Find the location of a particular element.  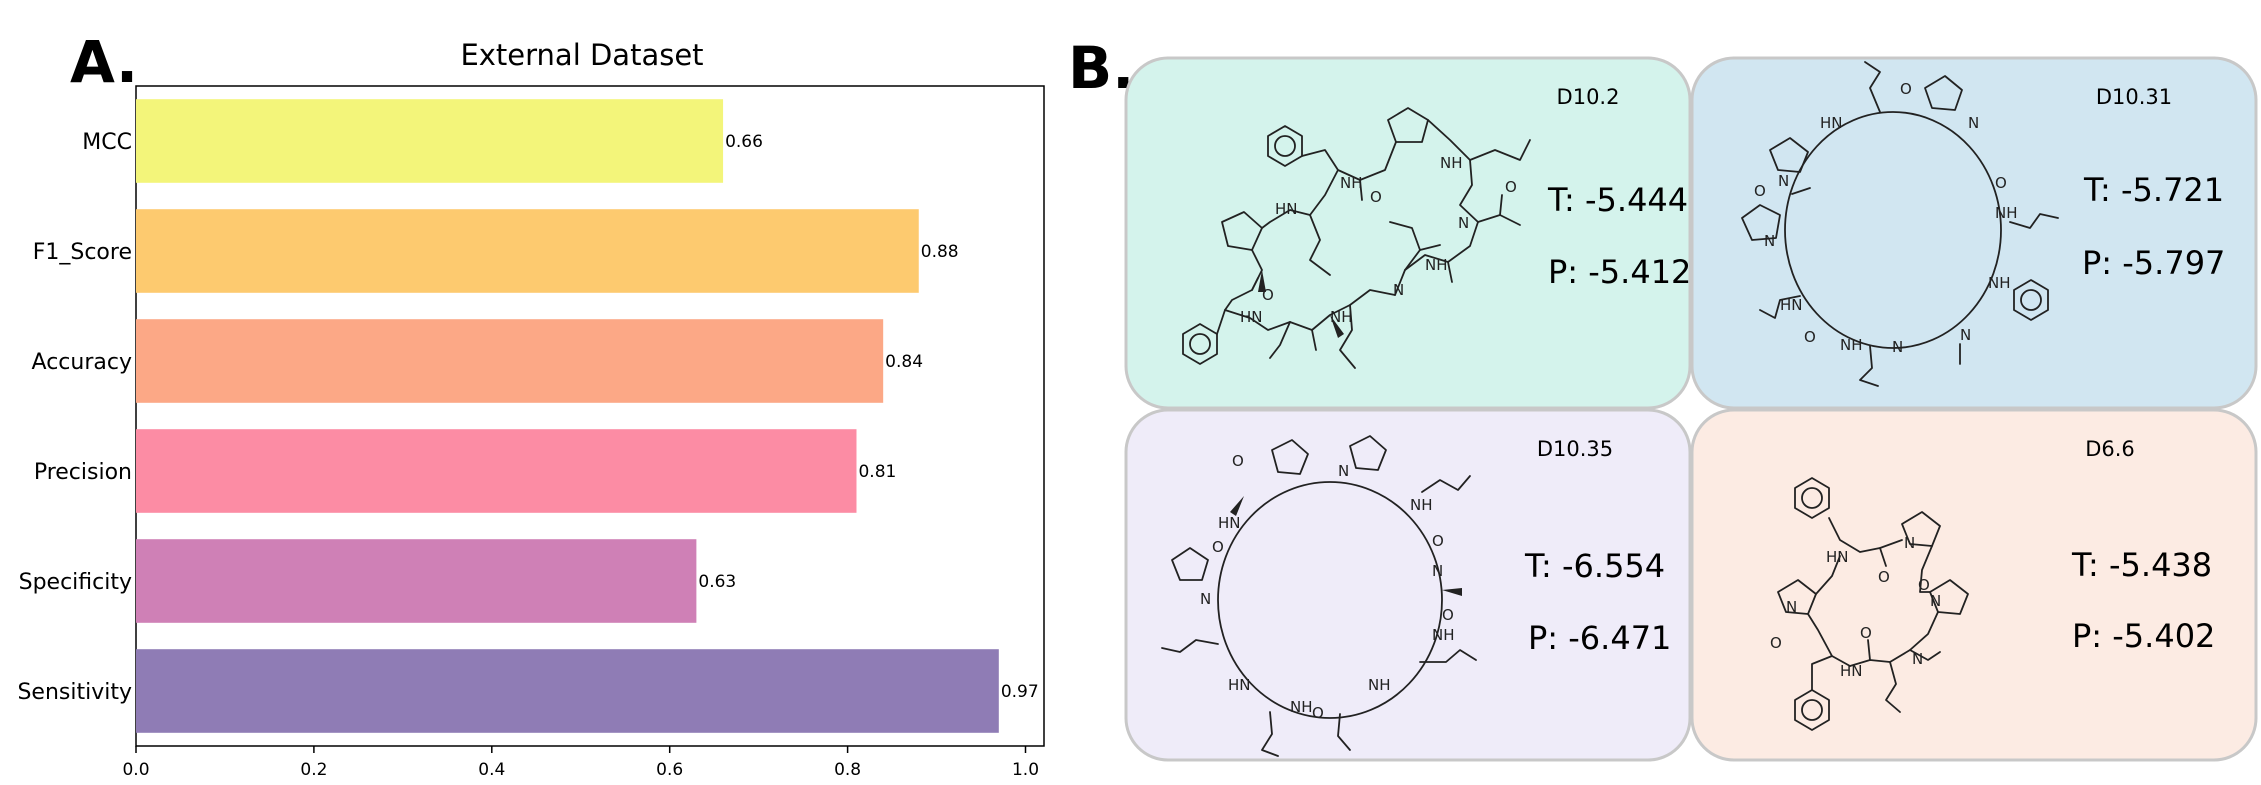

t-score: T: -5.721 is located at coordinates (2153, 190).